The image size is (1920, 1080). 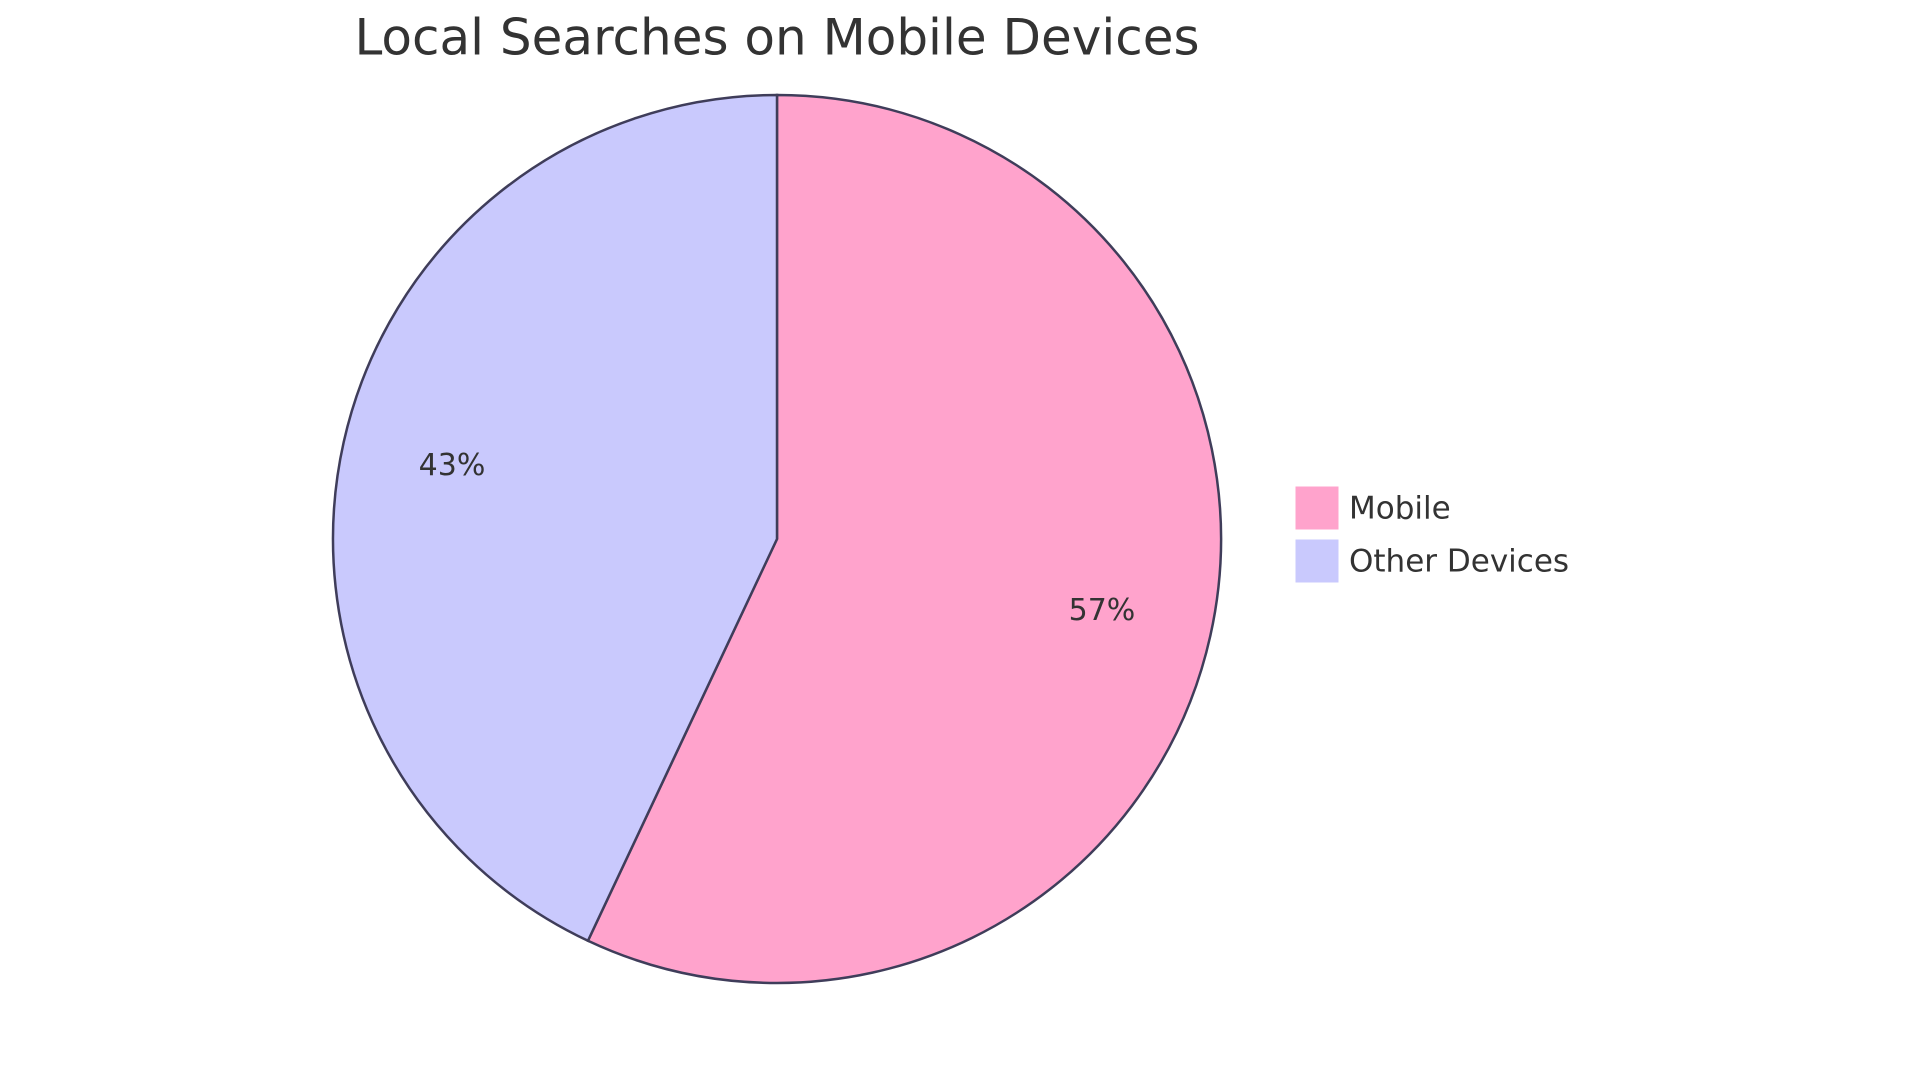 I want to click on legend-label: Mobile, so click(x=1400, y=509).